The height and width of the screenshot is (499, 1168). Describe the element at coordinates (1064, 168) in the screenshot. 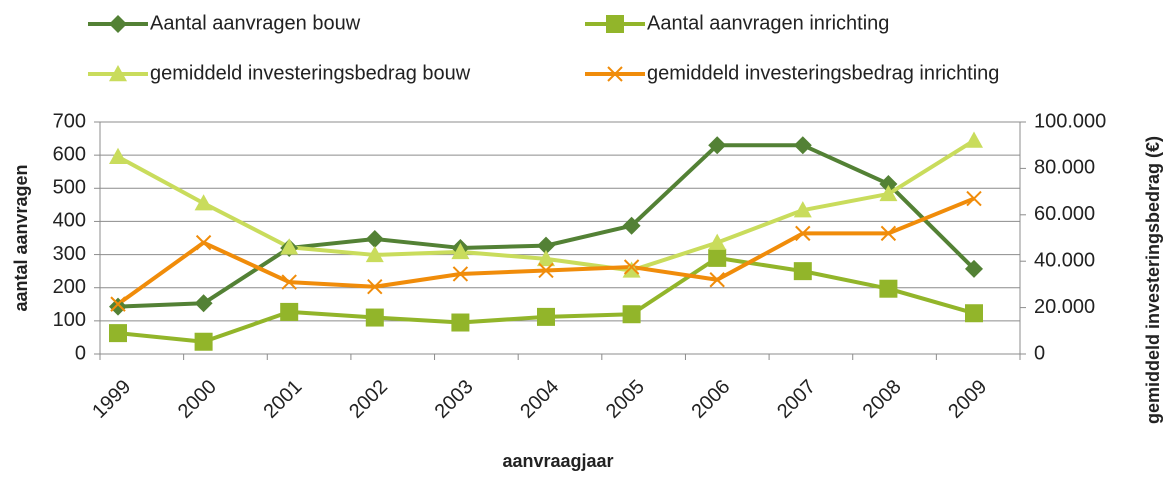

I see `y2-tick-label: 80.000` at that location.